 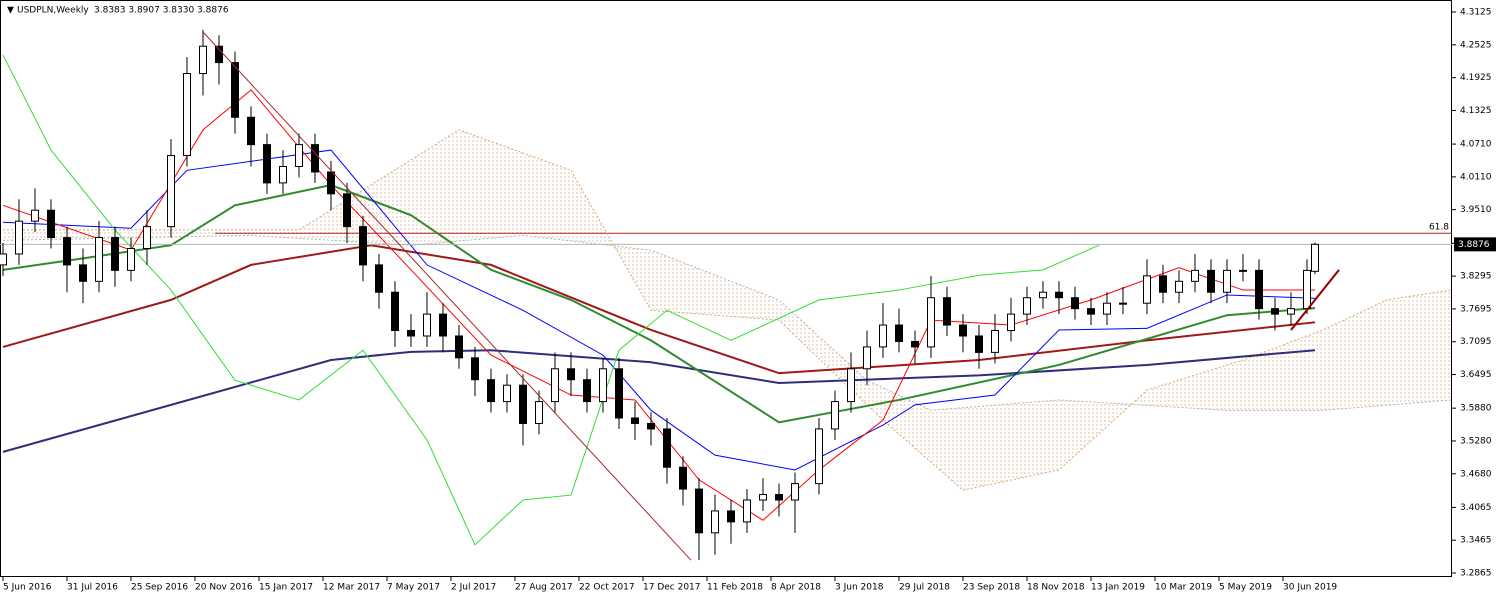 I want to click on x-tick-label: 31 Jul 2016, so click(x=92, y=588).